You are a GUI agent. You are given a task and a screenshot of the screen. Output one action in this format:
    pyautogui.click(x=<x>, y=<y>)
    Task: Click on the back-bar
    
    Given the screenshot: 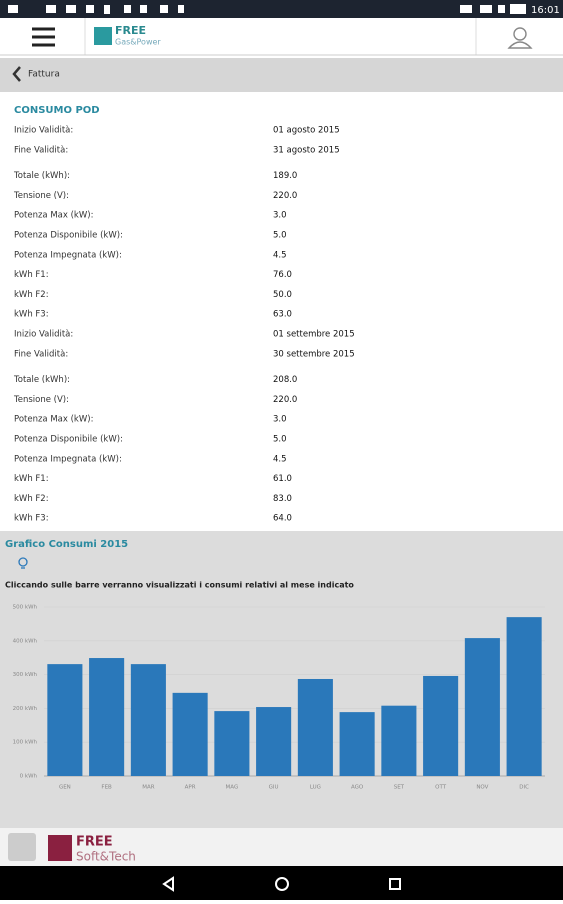 What is the action you would take?
    pyautogui.click(x=281, y=75)
    